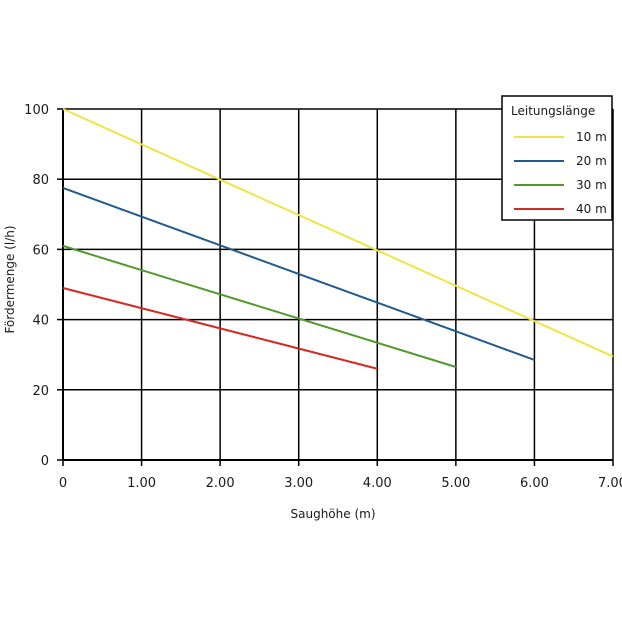 This screenshot has width=622, height=622. I want to click on x-tick-label: 4.00, so click(377, 483).